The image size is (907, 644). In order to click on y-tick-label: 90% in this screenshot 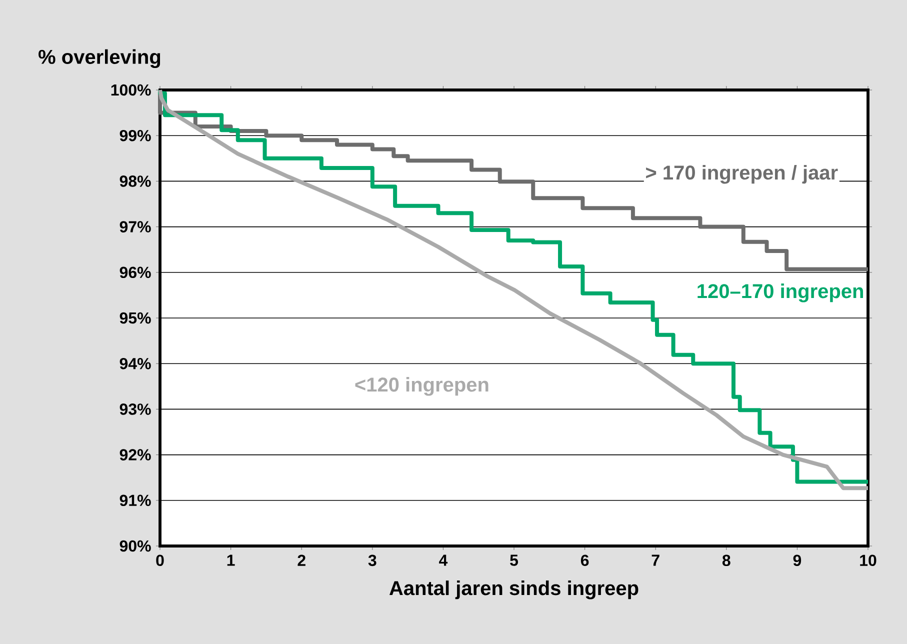, I will do `click(135, 546)`.